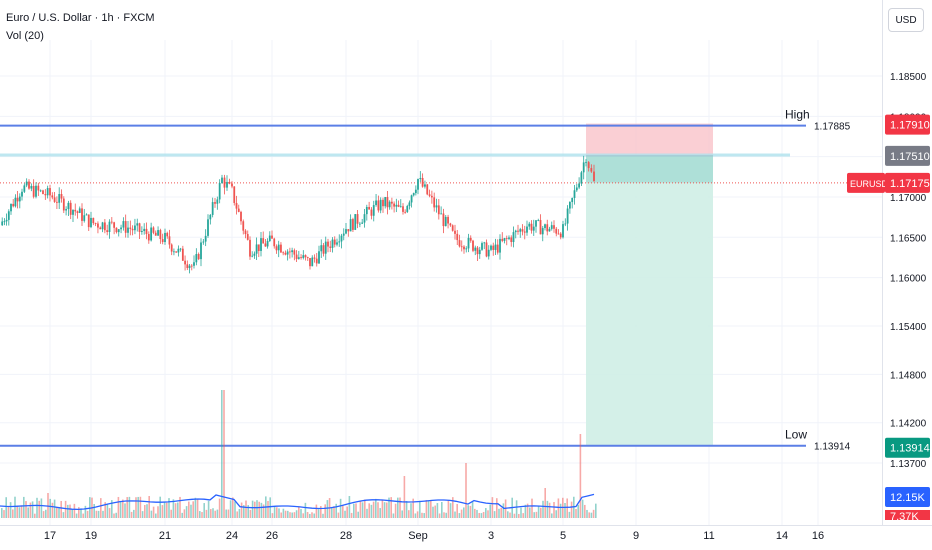 Image resolution: width=932 pixels, height=550 pixels. I want to click on tag-last-price-bg, so click(907, 182).